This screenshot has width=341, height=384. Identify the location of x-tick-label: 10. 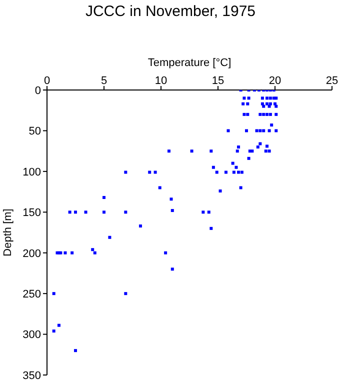
(161, 81).